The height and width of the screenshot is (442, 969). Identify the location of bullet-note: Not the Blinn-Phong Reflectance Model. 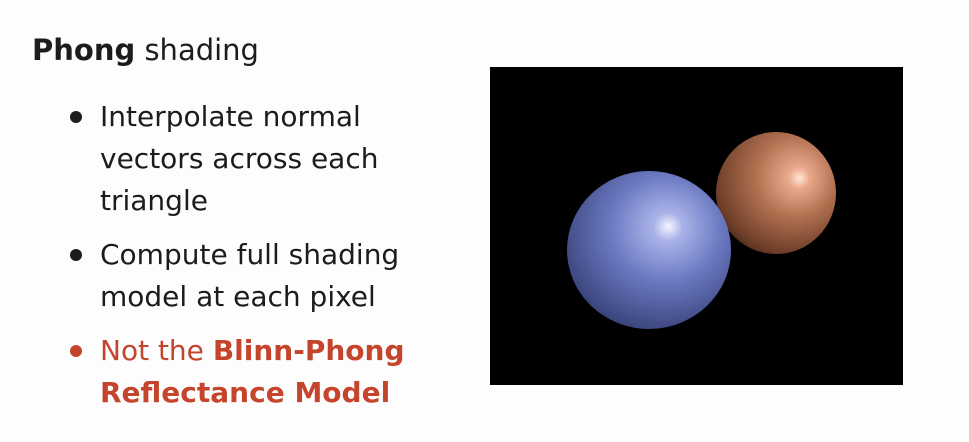
(266, 372).